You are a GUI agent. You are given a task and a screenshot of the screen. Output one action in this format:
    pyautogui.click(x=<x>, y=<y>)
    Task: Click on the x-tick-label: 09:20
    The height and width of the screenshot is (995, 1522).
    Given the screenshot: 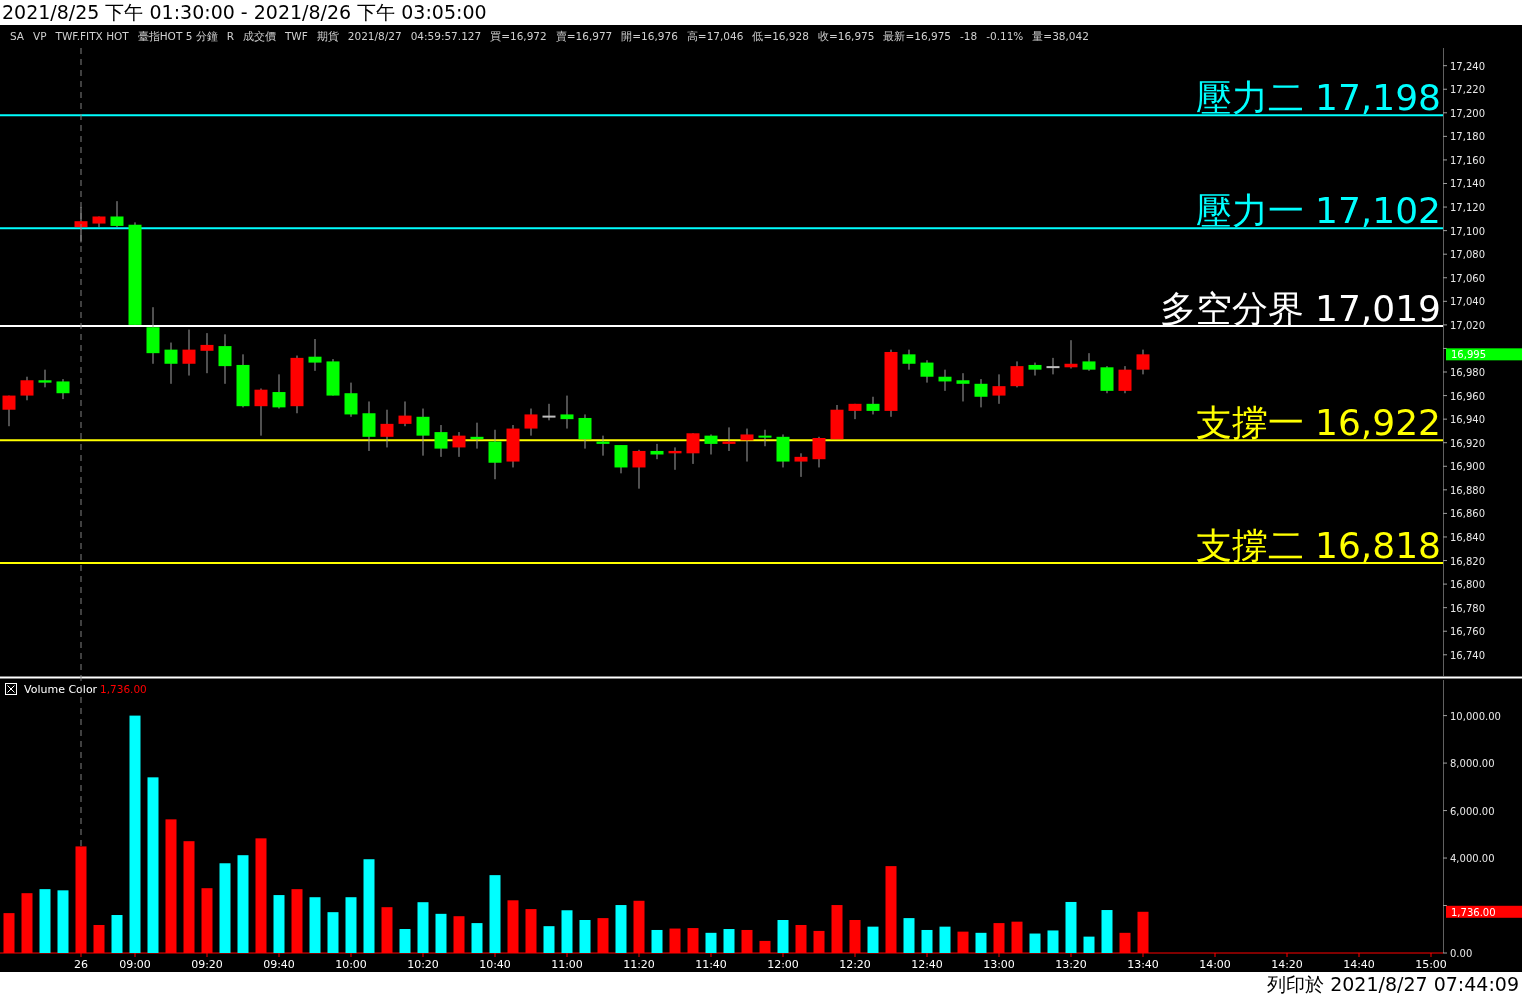 What is the action you would take?
    pyautogui.click(x=207, y=964)
    